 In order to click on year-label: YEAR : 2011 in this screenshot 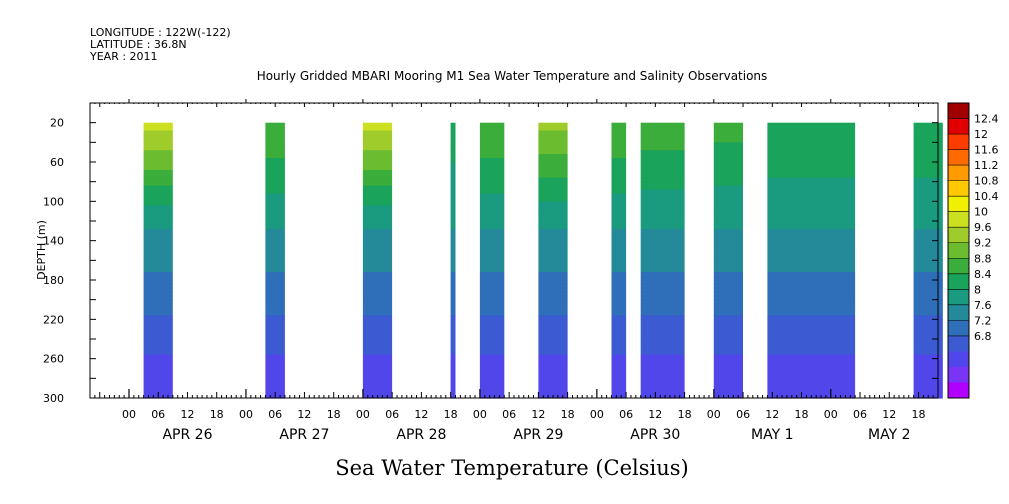, I will do `click(123, 56)`.